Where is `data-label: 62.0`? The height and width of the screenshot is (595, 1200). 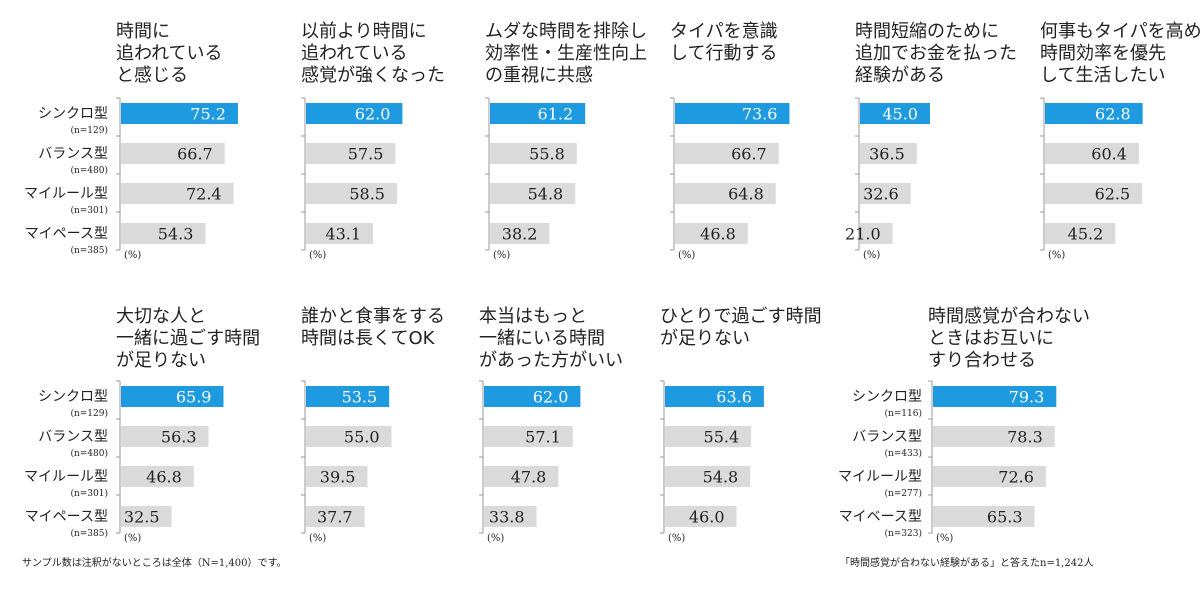
data-label: 62.0 is located at coordinates (551, 397).